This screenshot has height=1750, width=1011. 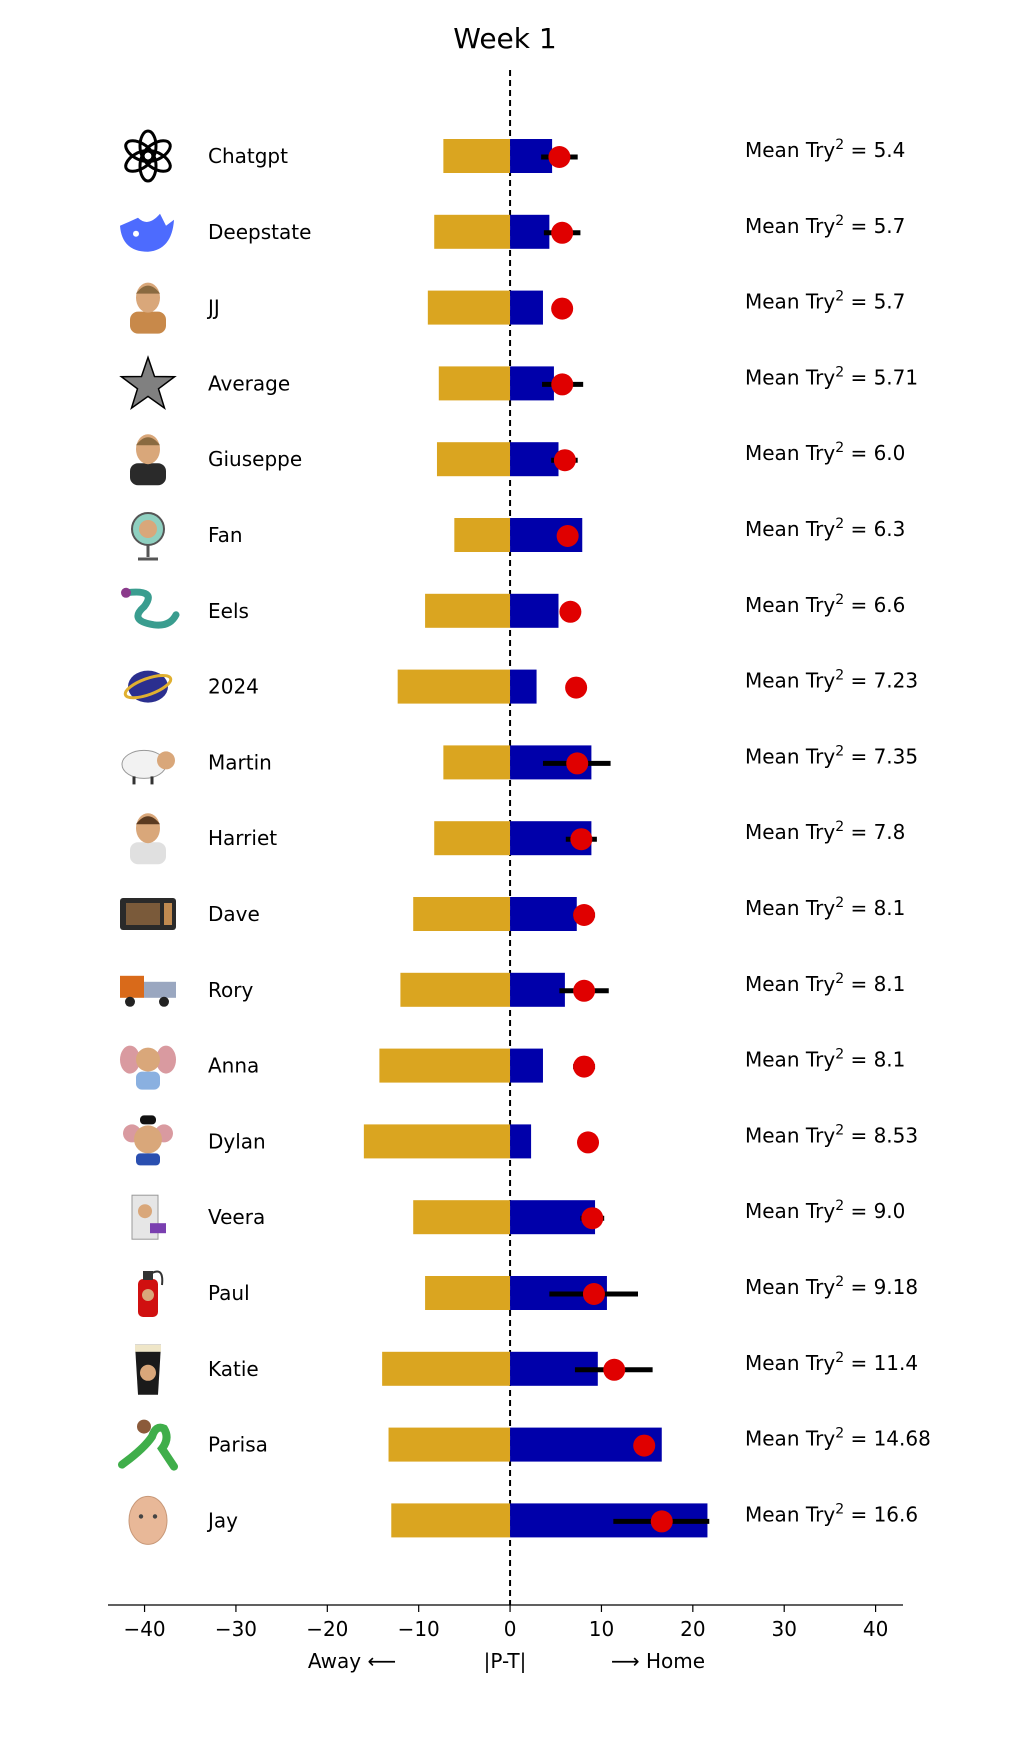 What do you see at coordinates (148, 1217) in the screenshot?
I see `computer-icon` at bounding box center [148, 1217].